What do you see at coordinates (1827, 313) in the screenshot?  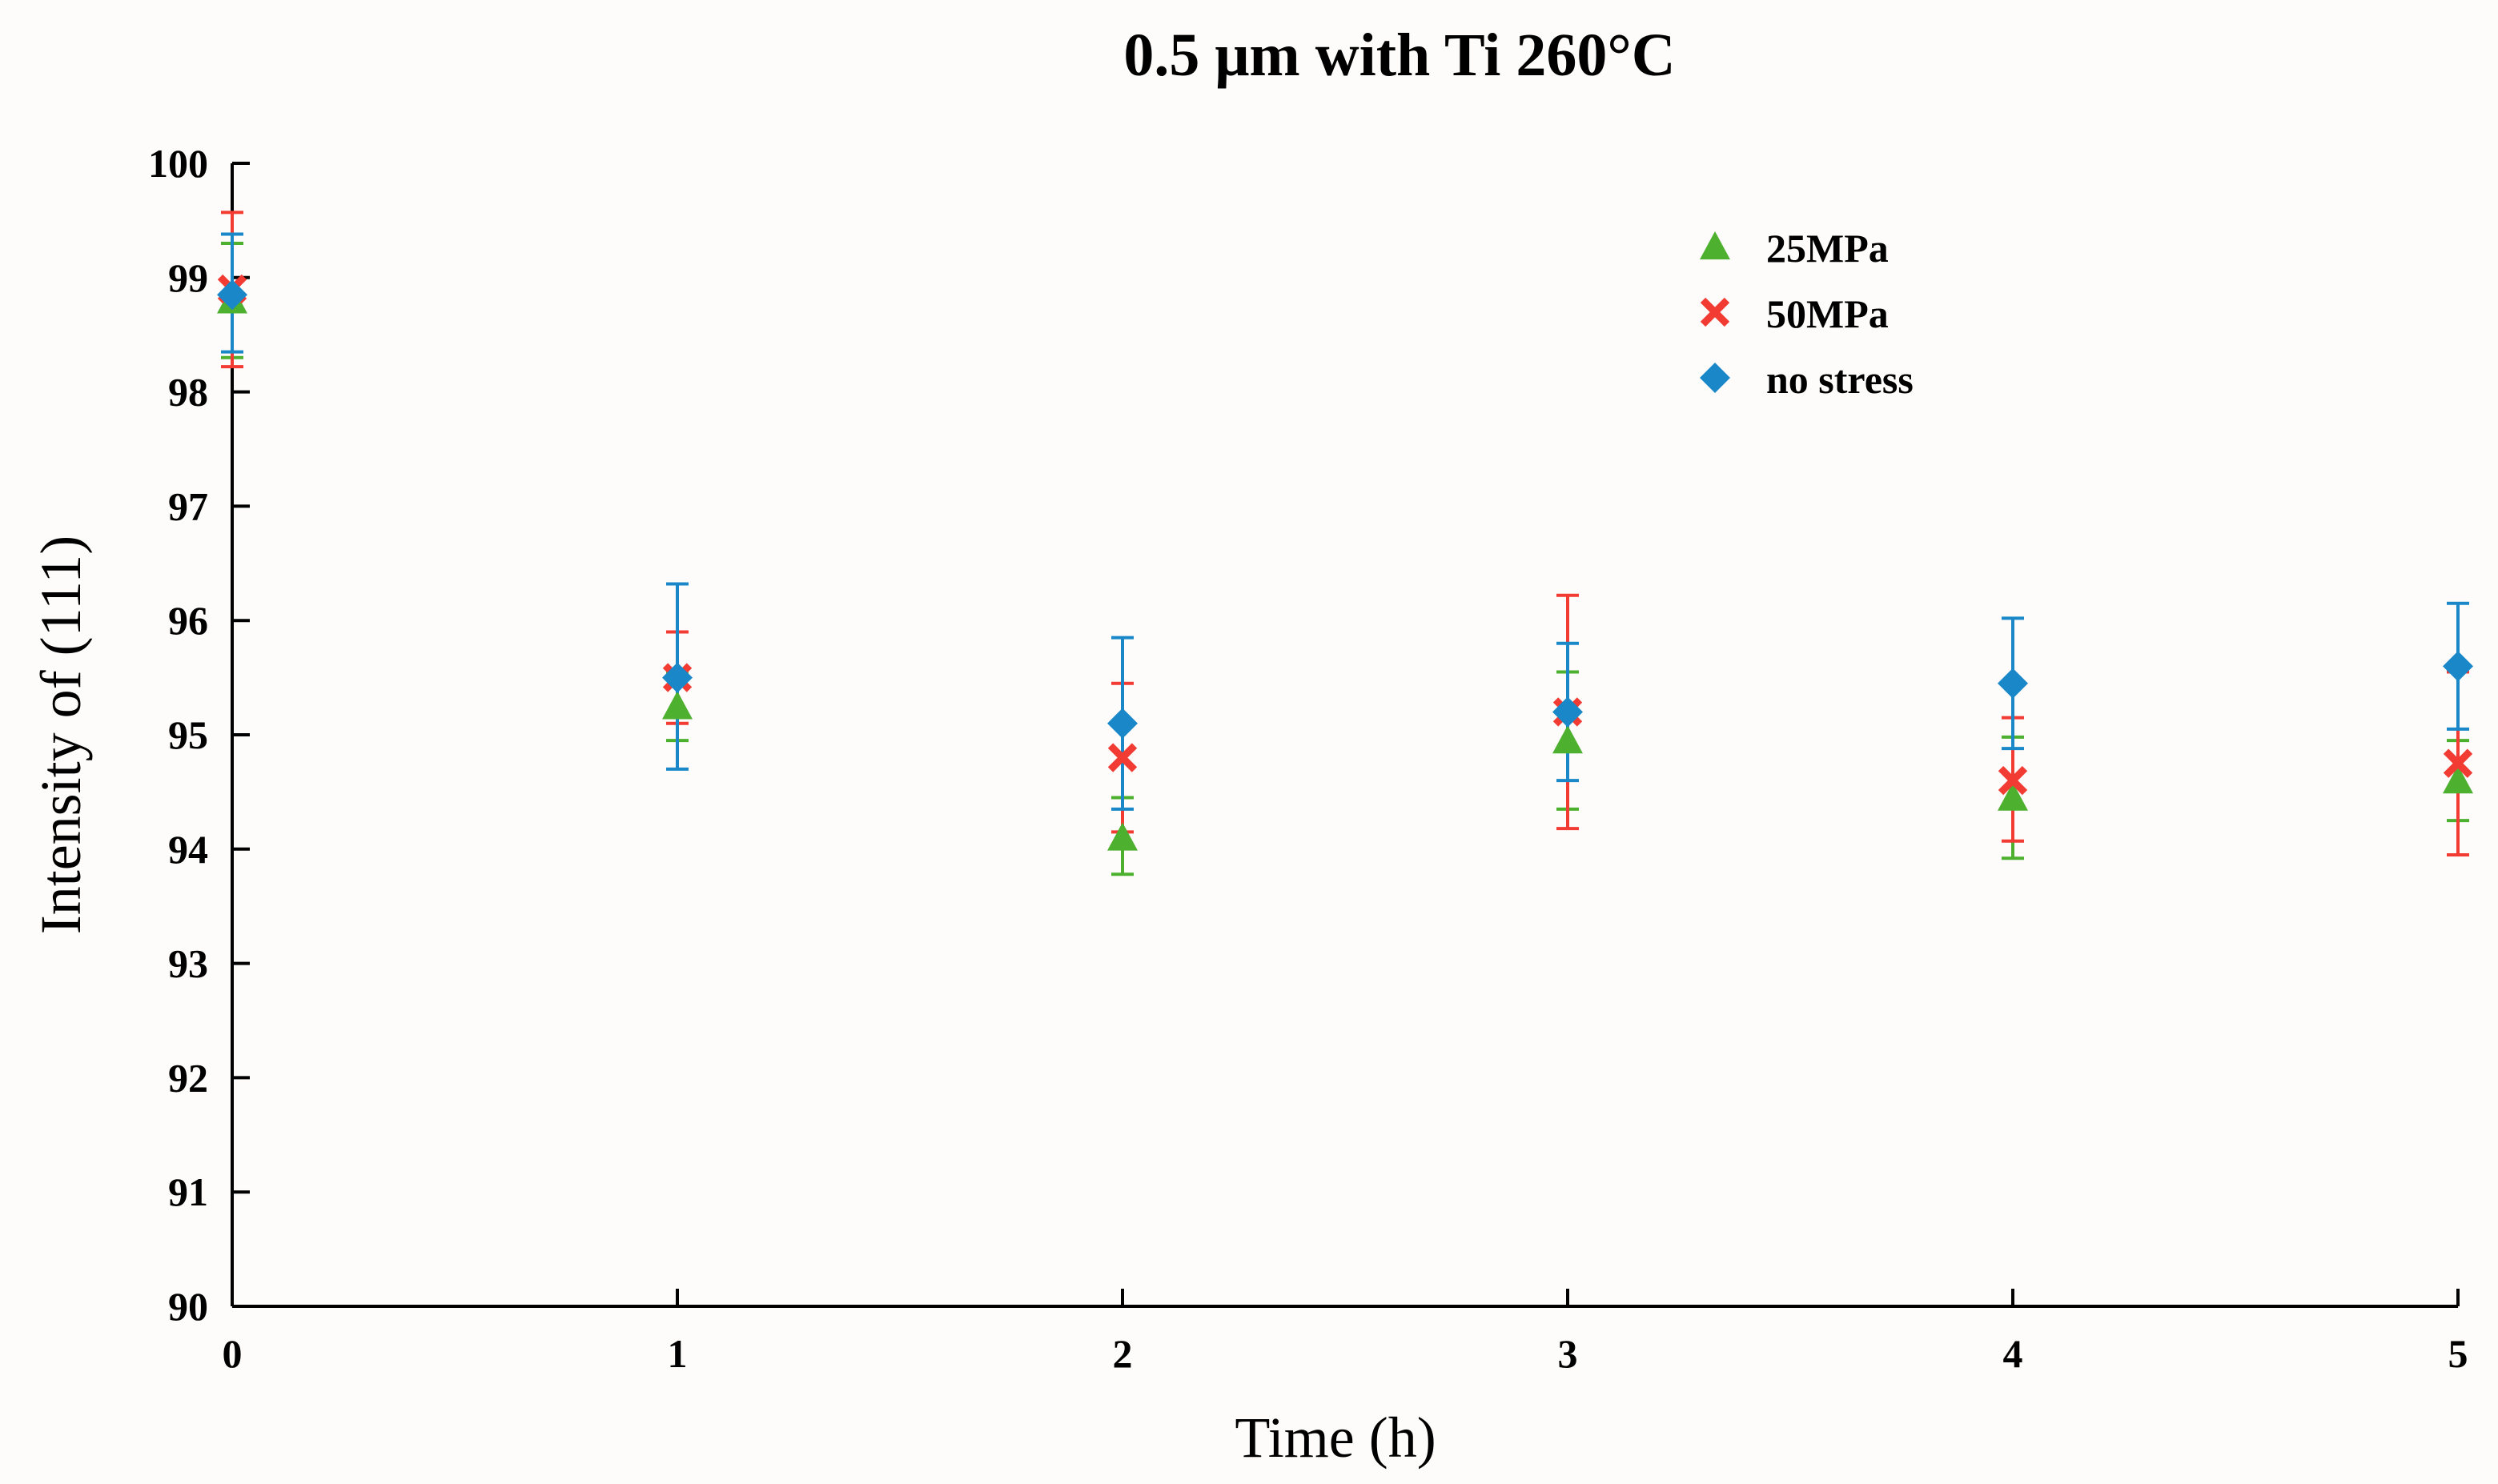 I see `legend-label-50mpa: 50MPa` at bounding box center [1827, 313].